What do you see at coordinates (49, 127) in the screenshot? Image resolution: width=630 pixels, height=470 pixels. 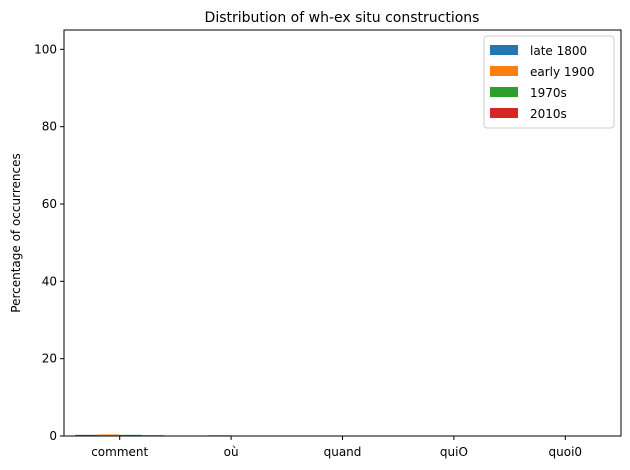 I see `y-tick-label: 80` at bounding box center [49, 127].